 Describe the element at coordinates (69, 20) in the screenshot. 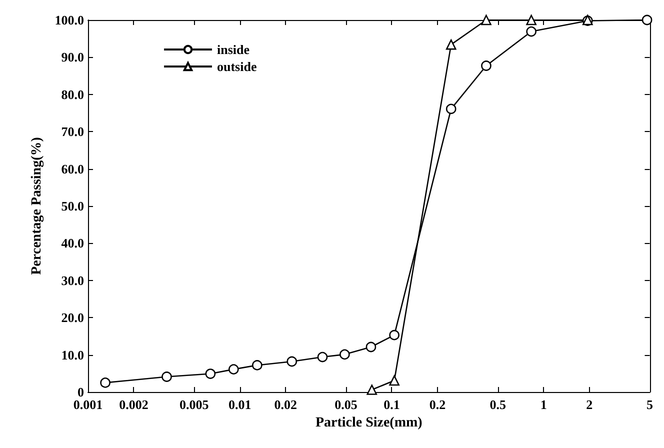

I see `y-tick-label: 100.0` at that location.